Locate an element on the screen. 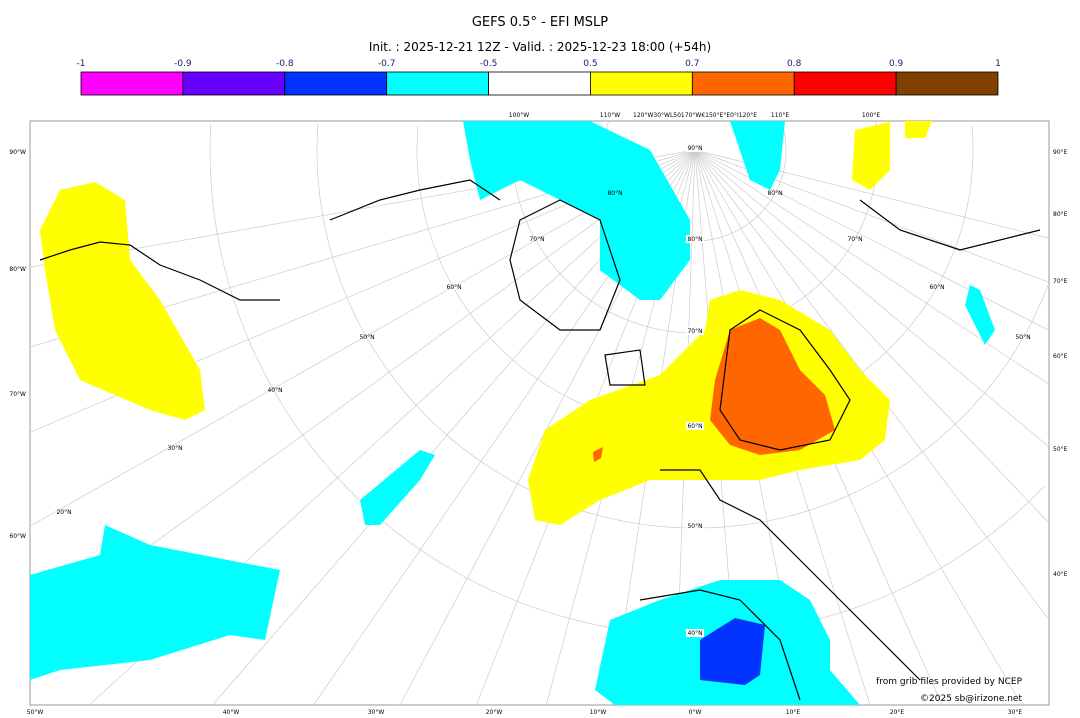  coordinate-label: 100°E is located at coordinates (871, 115).